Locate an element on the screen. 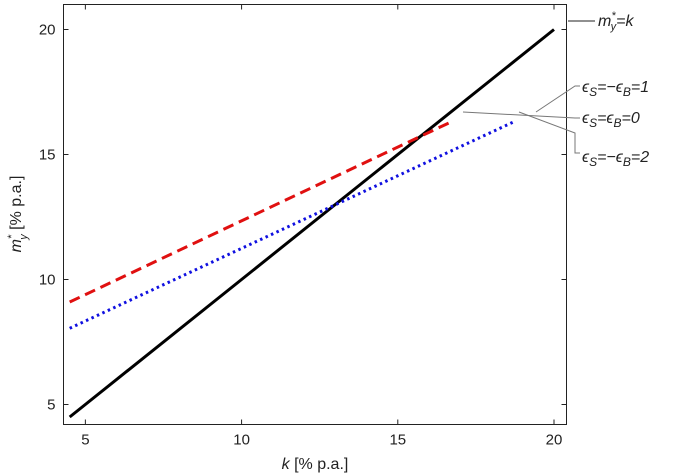 This screenshot has width=685, height=475. y-tick-label: 5 is located at coordinates (51, 405).